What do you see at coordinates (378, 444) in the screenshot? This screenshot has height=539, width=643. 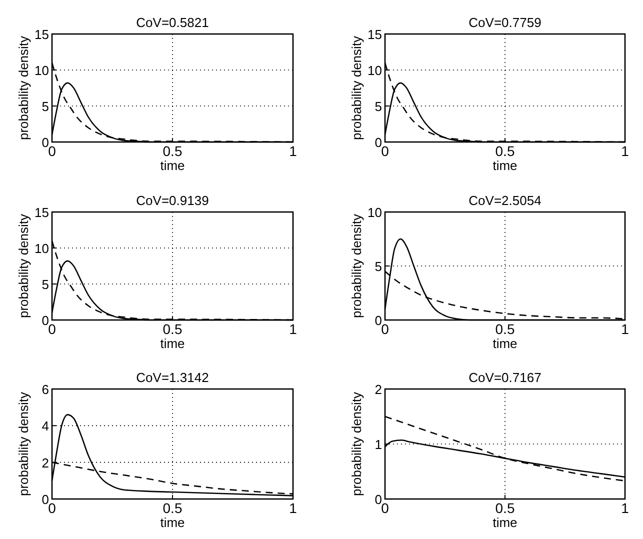 I see `y-tick-label: 1` at bounding box center [378, 444].